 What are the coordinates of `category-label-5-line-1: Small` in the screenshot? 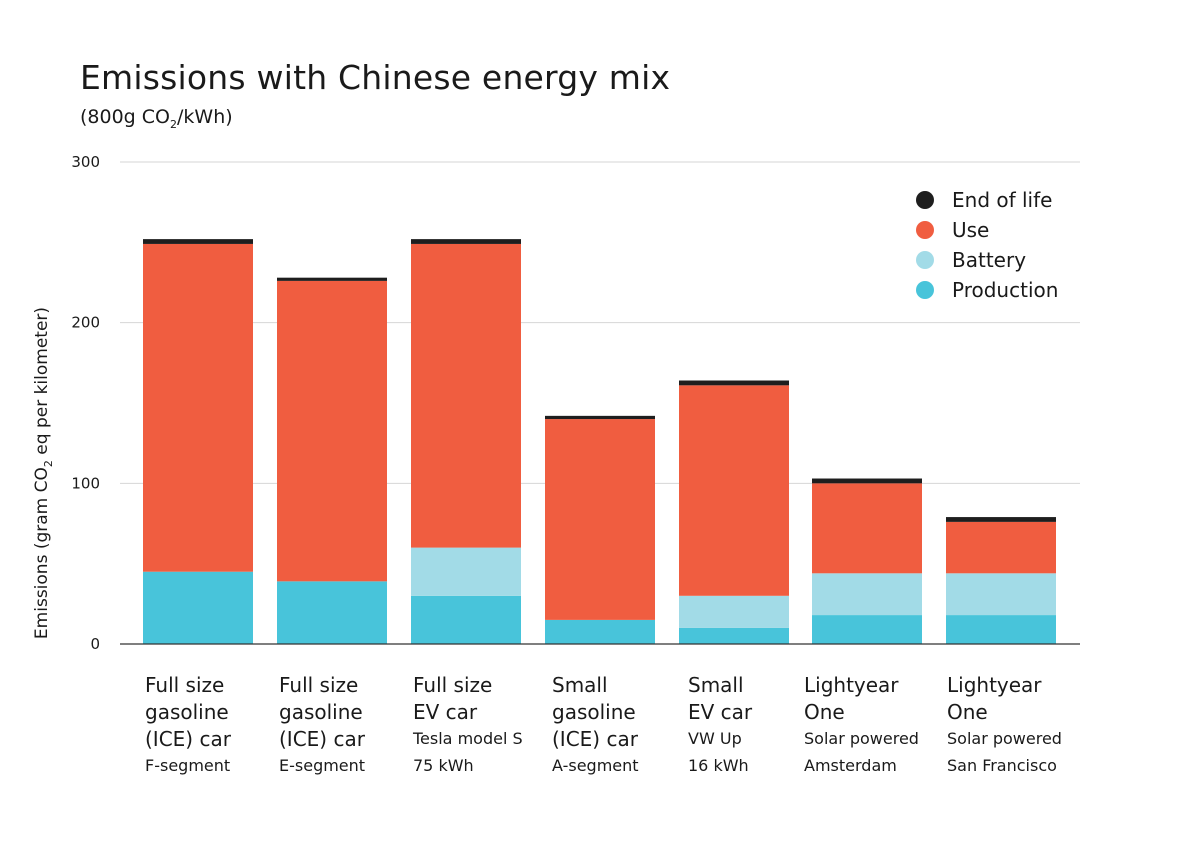 It's located at (716, 685).